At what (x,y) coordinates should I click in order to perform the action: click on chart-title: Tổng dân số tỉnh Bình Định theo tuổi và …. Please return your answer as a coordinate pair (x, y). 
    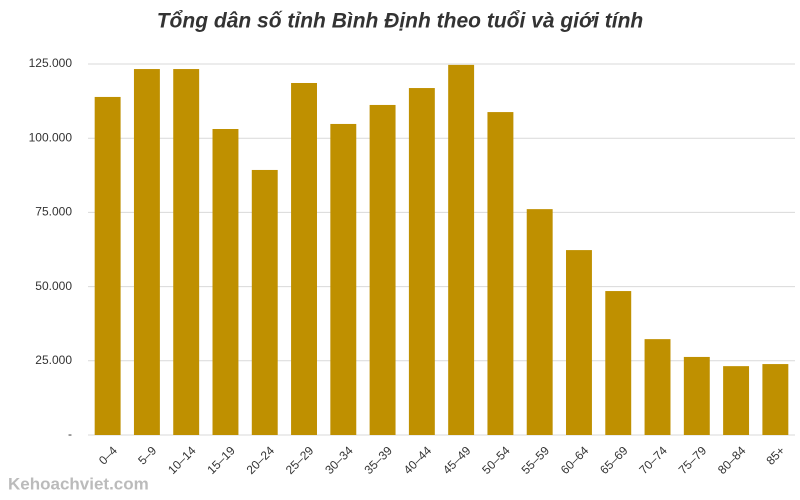
    Looking at the image, I should click on (400, 21).